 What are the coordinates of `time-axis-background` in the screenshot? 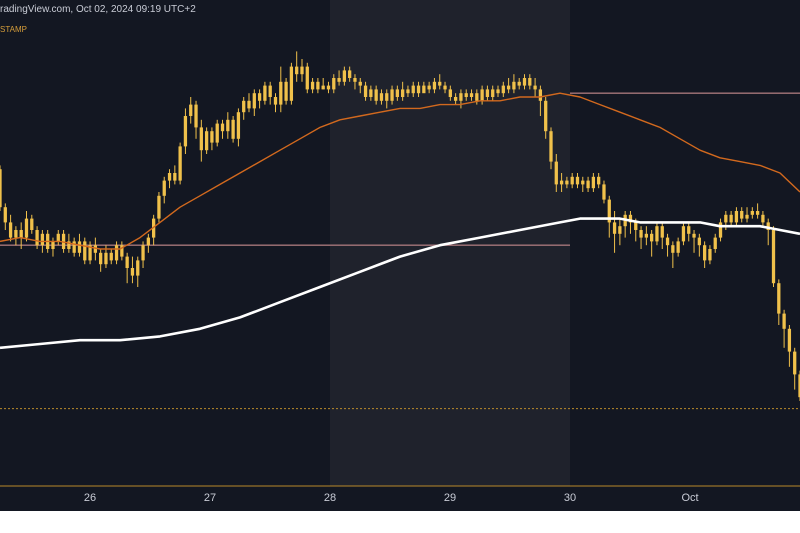 It's located at (400, 498).